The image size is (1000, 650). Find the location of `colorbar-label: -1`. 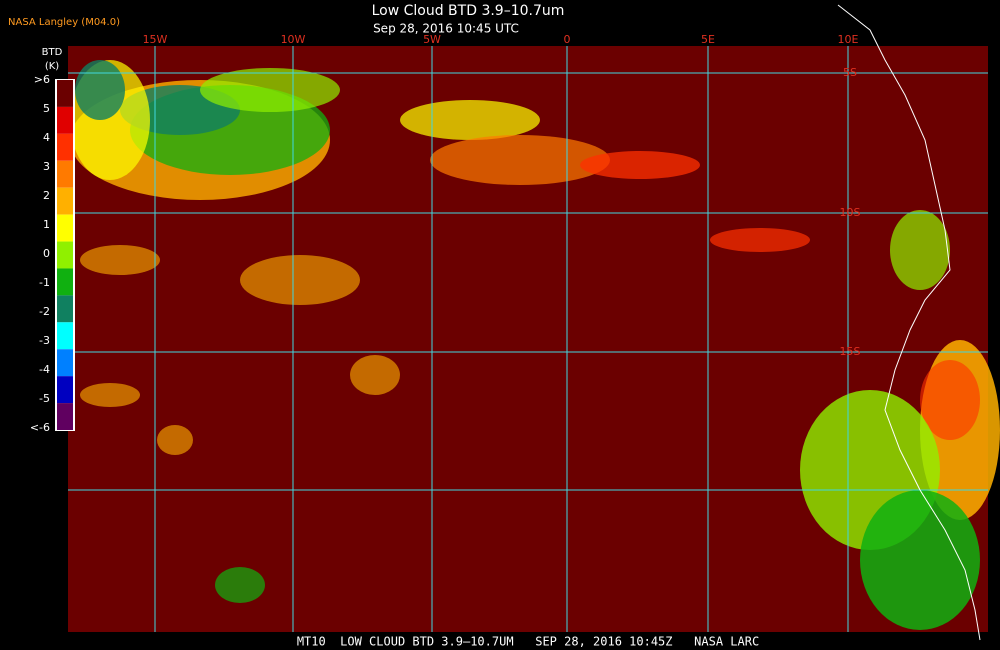

colorbar-label: -1 is located at coordinates (44, 282).